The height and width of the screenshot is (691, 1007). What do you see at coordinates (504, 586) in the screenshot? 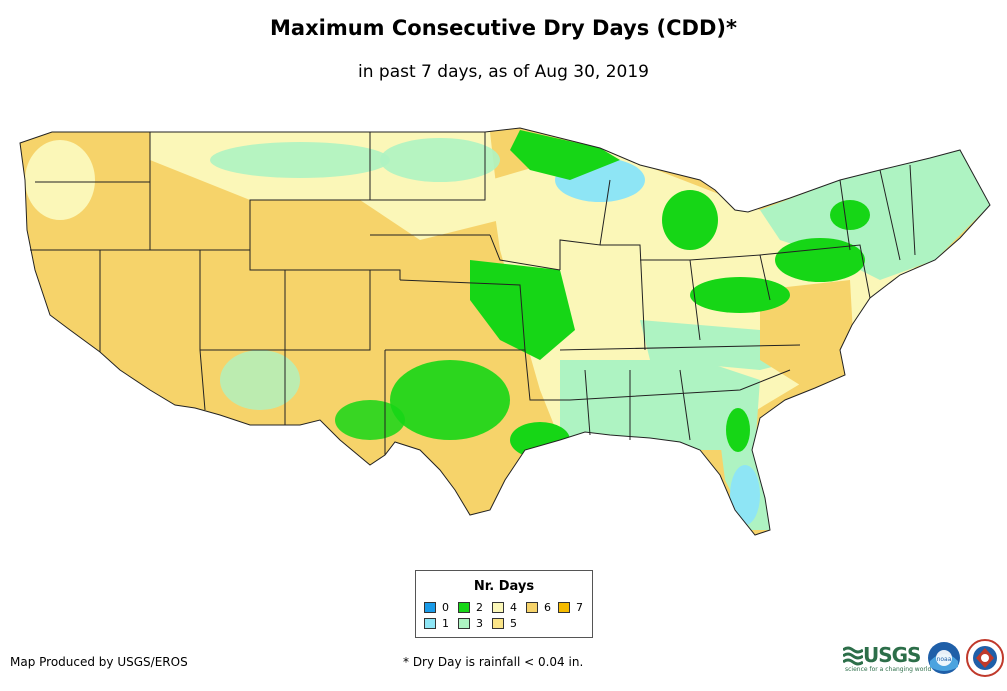
I see `legend-title: Nr. Days` at bounding box center [504, 586].